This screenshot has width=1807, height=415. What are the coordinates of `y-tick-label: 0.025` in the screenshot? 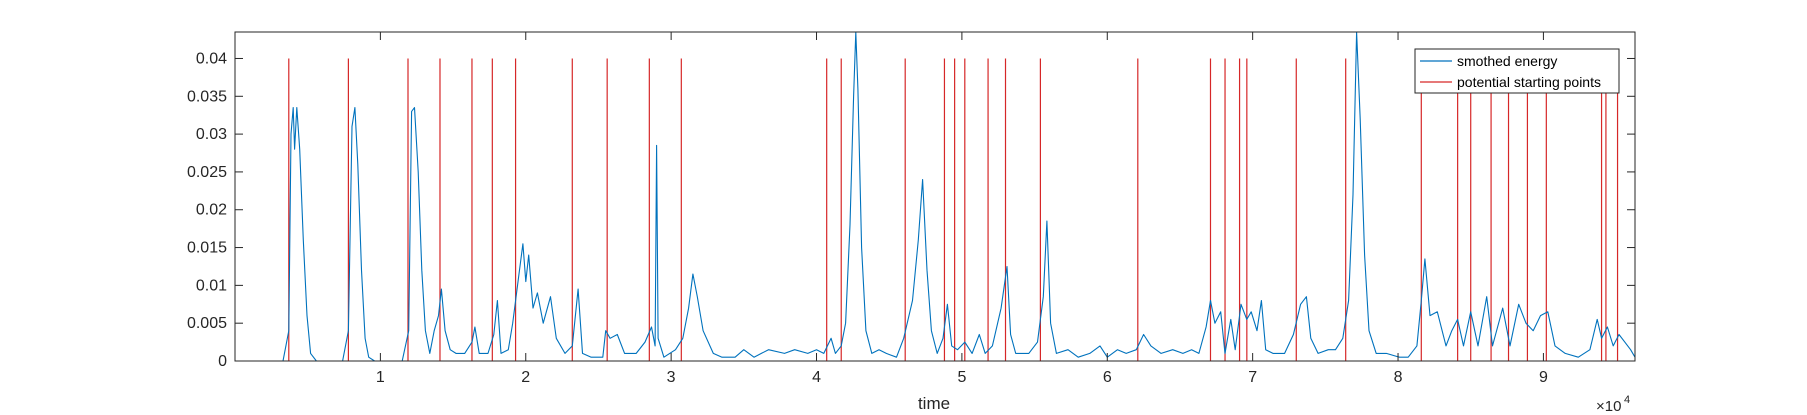 It's located at (207, 172).